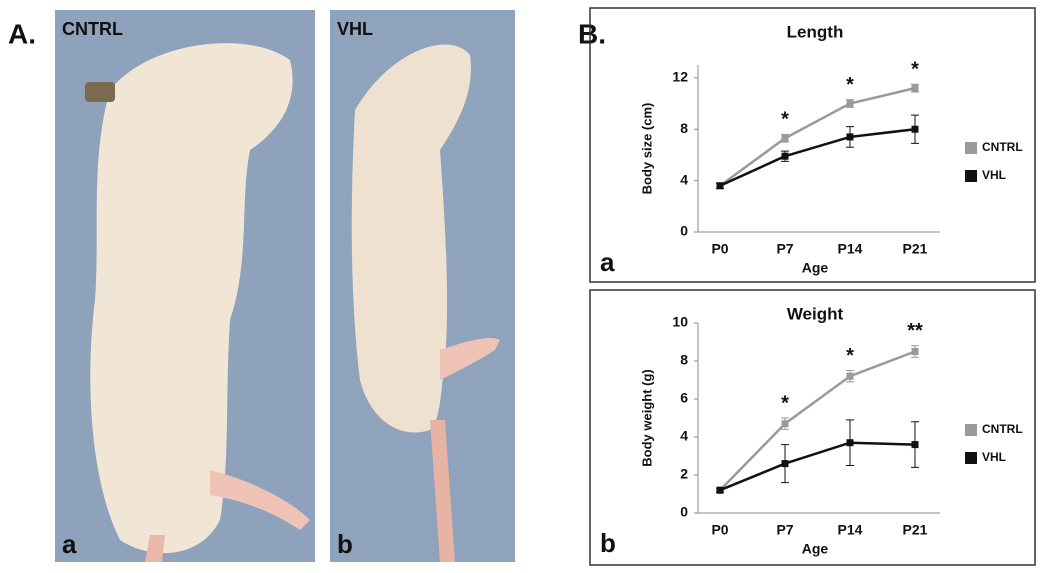 The width and height of the screenshot is (1050, 573). Describe the element at coordinates (815, 313) in the screenshot. I see `chart-title: Weight` at that location.